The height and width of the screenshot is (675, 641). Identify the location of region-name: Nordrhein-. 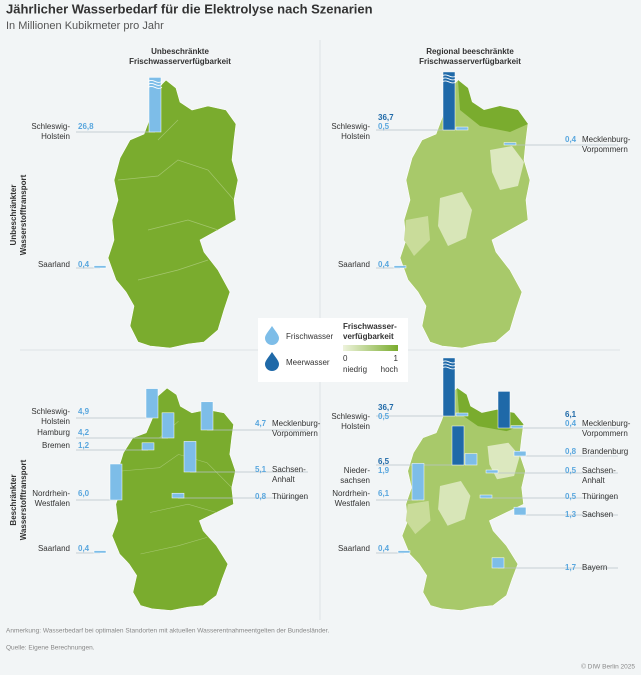
(51, 493).